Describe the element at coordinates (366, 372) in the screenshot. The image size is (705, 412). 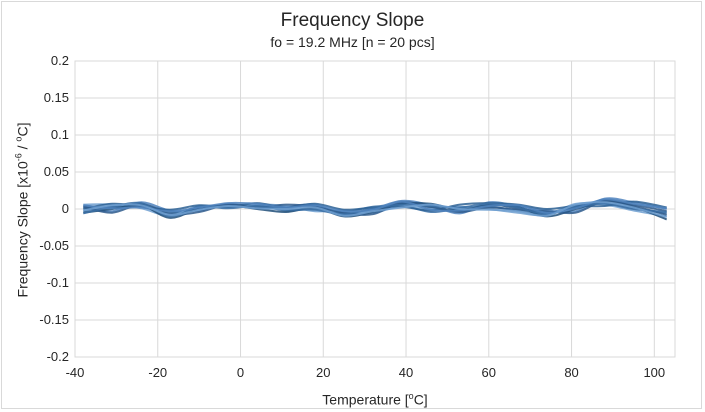
I see `x-axis-ticks: -40 -20 0 20 40 60 80 100` at that location.